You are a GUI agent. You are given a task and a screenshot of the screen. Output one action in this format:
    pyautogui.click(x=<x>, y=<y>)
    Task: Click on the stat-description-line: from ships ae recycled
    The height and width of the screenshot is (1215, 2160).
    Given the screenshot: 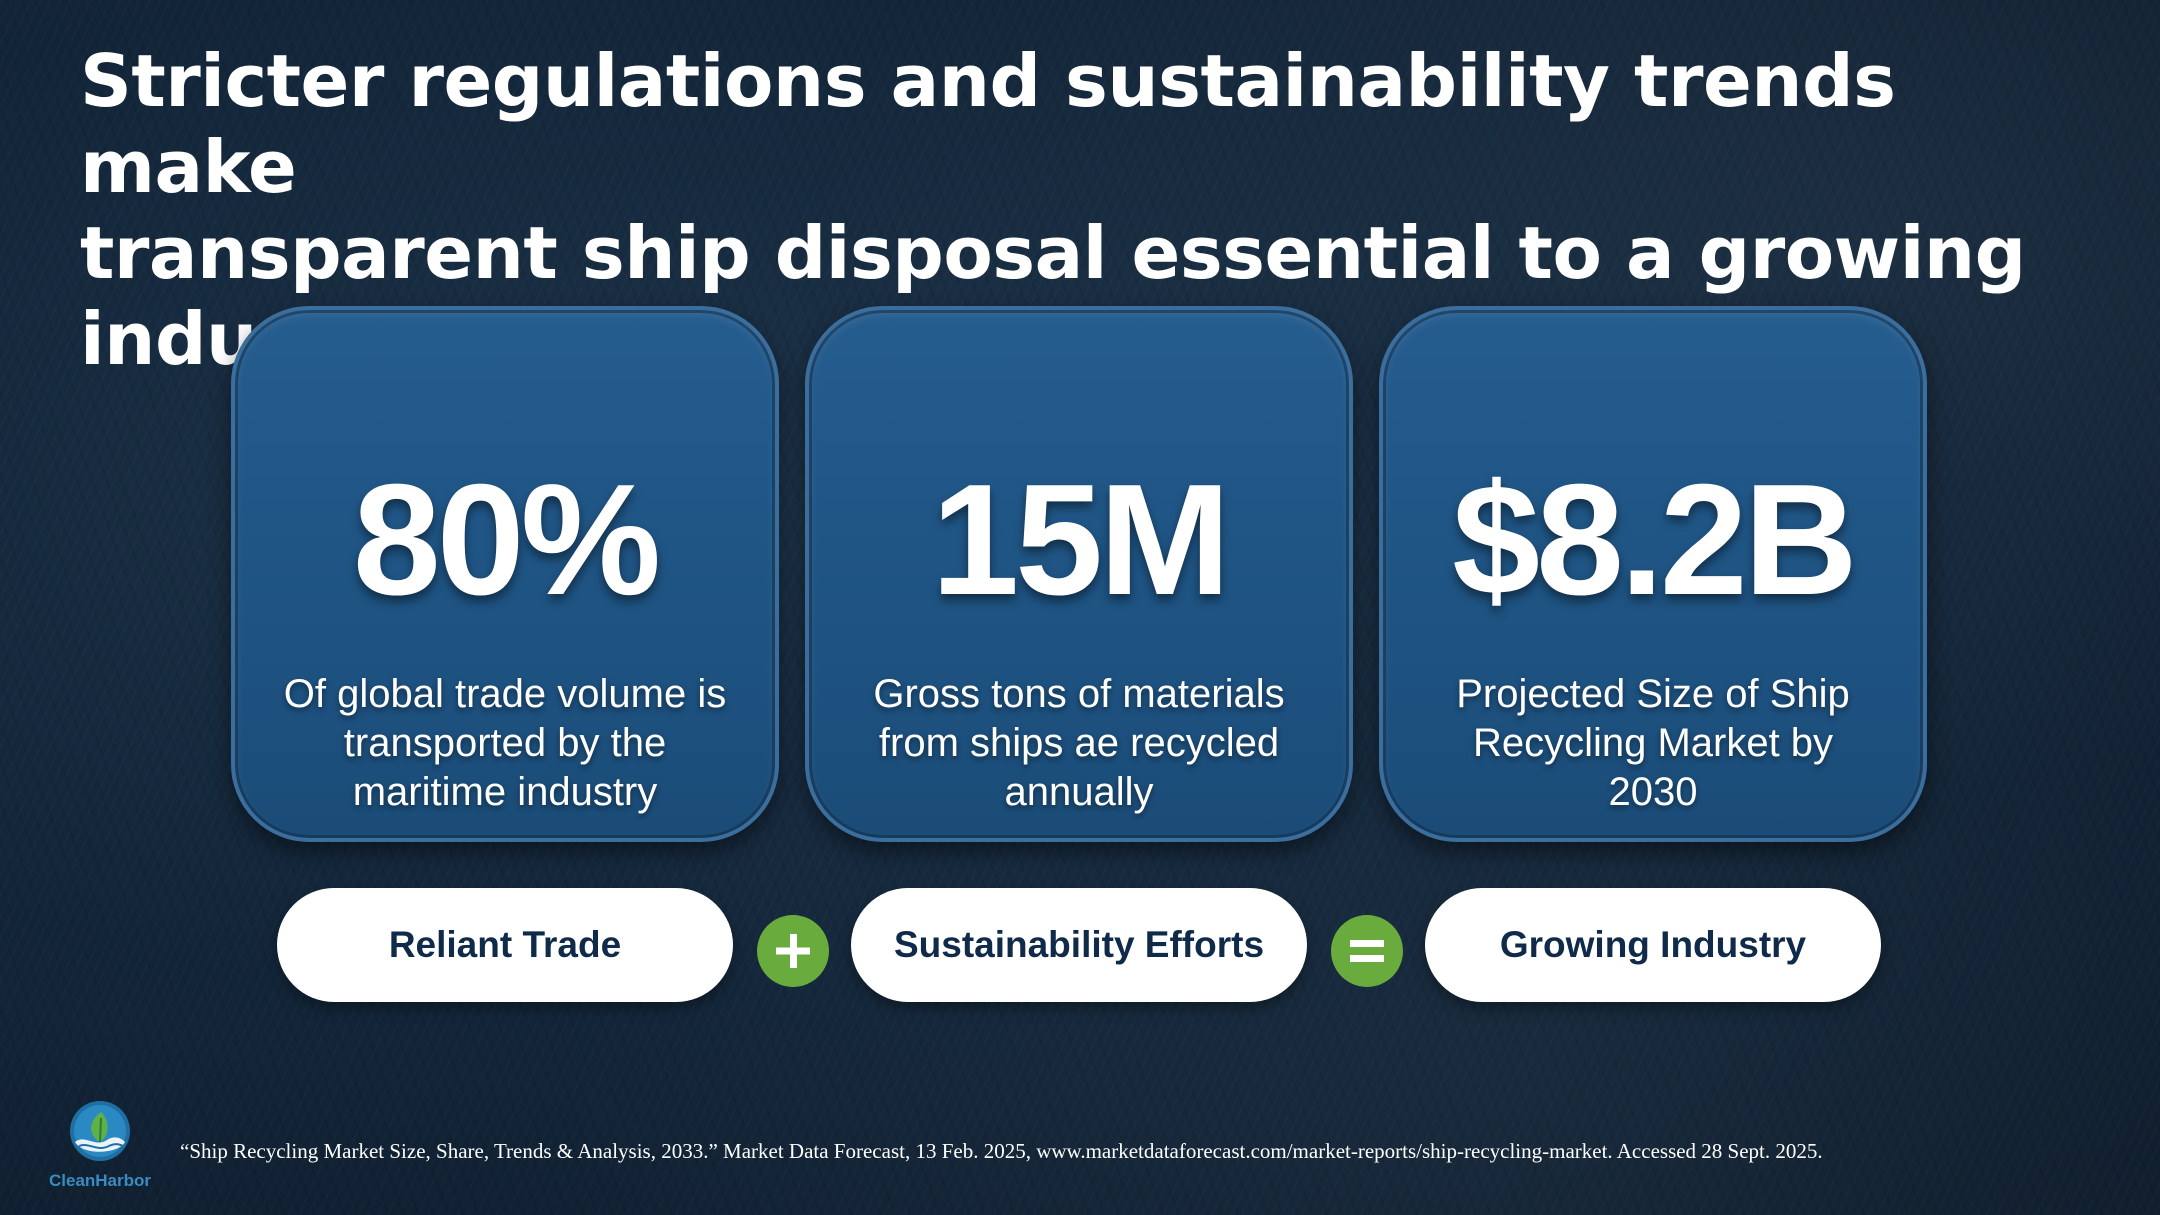 What is the action you would take?
    pyautogui.click(x=1079, y=743)
    